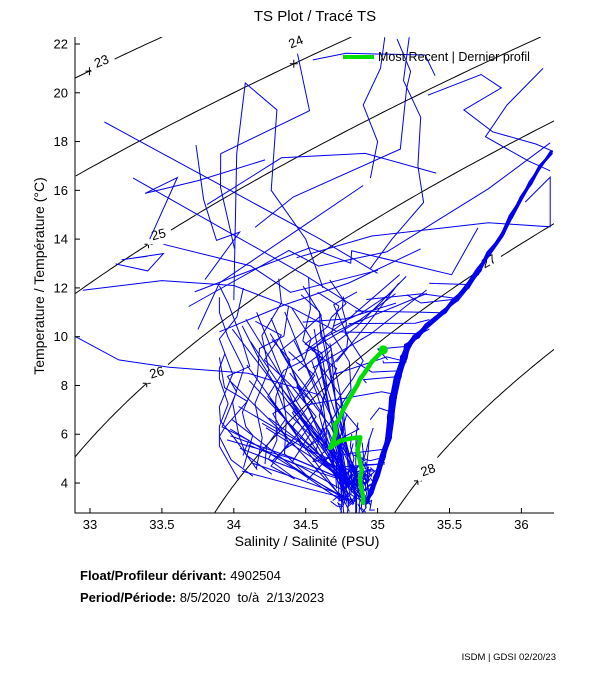  Describe the element at coordinates (508, 657) in the screenshot. I see `credit-text: ISDM | GDSI 02/20/23` at that location.